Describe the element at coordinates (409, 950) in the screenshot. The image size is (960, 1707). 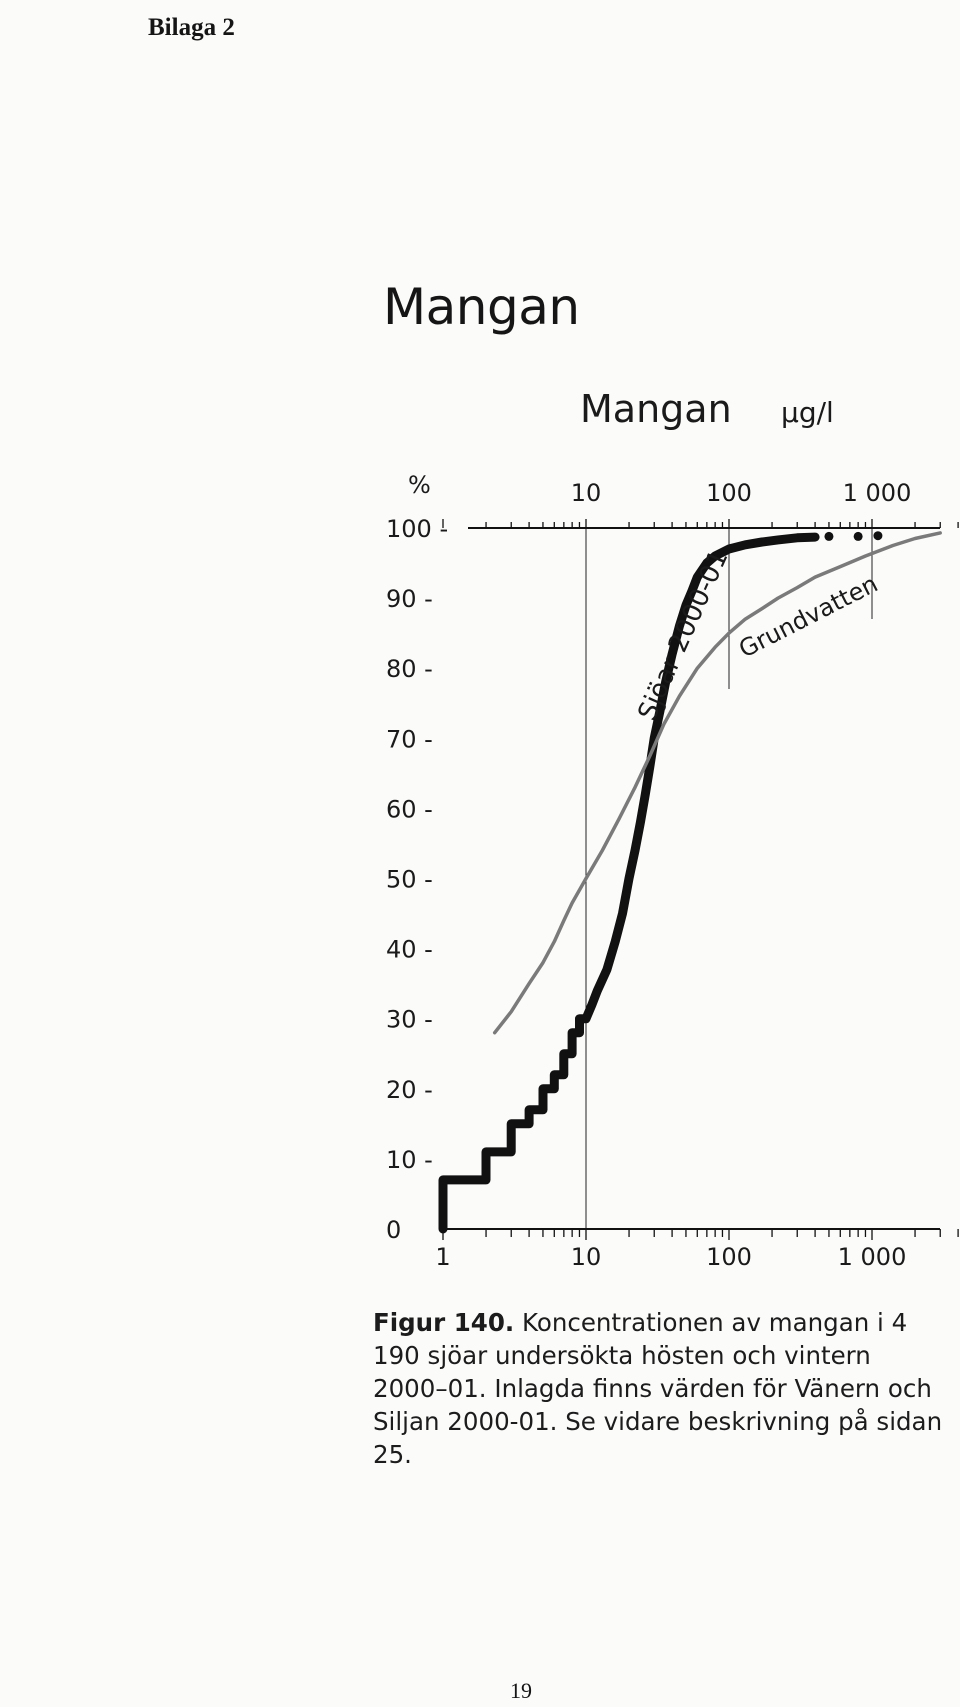
I see `y-tick-label: 40 -` at that location.